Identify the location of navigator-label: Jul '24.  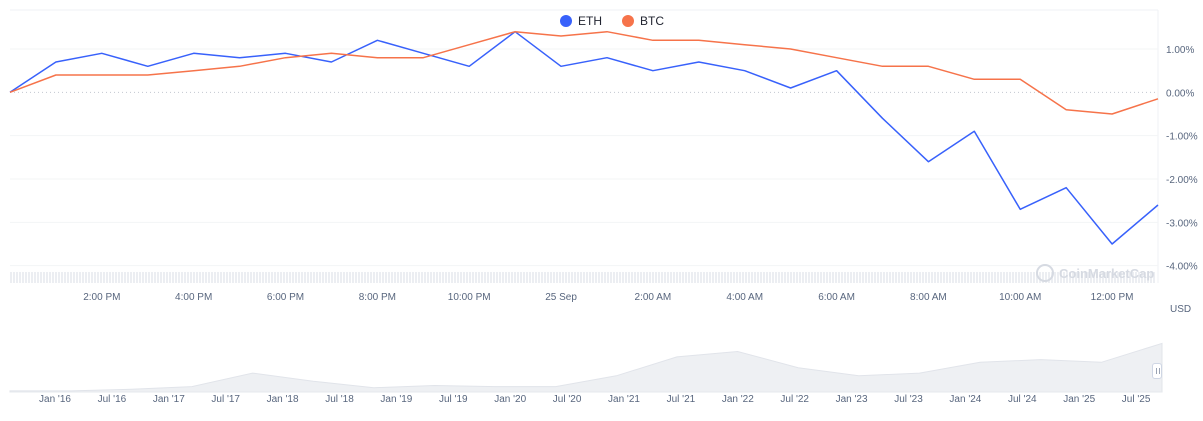
(1022, 399).